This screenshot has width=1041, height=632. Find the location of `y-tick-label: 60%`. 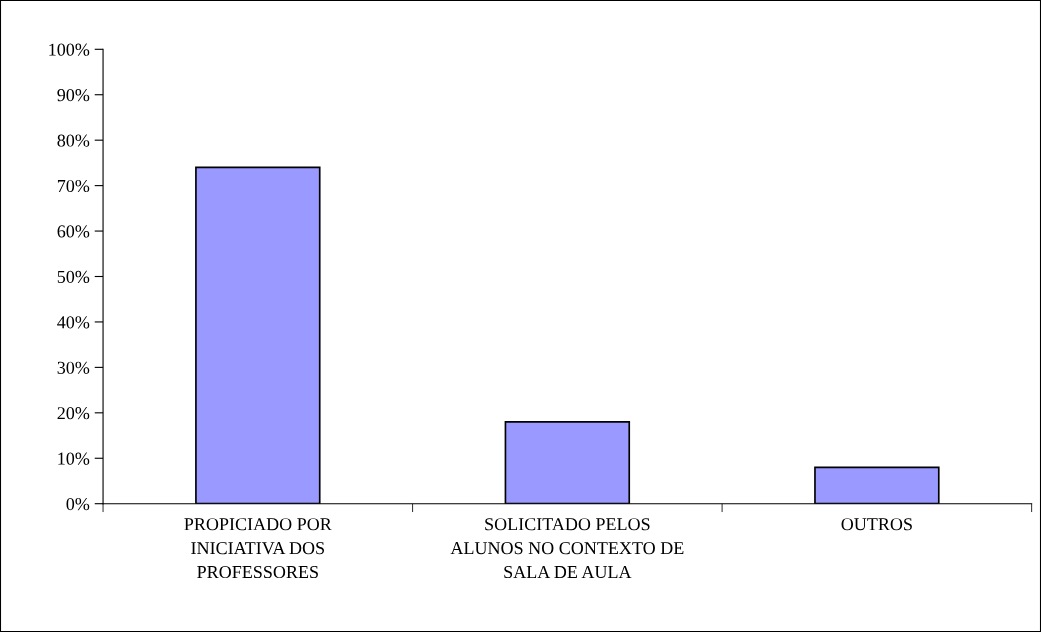

y-tick-label: 60% is located at coordinates (73, 231).